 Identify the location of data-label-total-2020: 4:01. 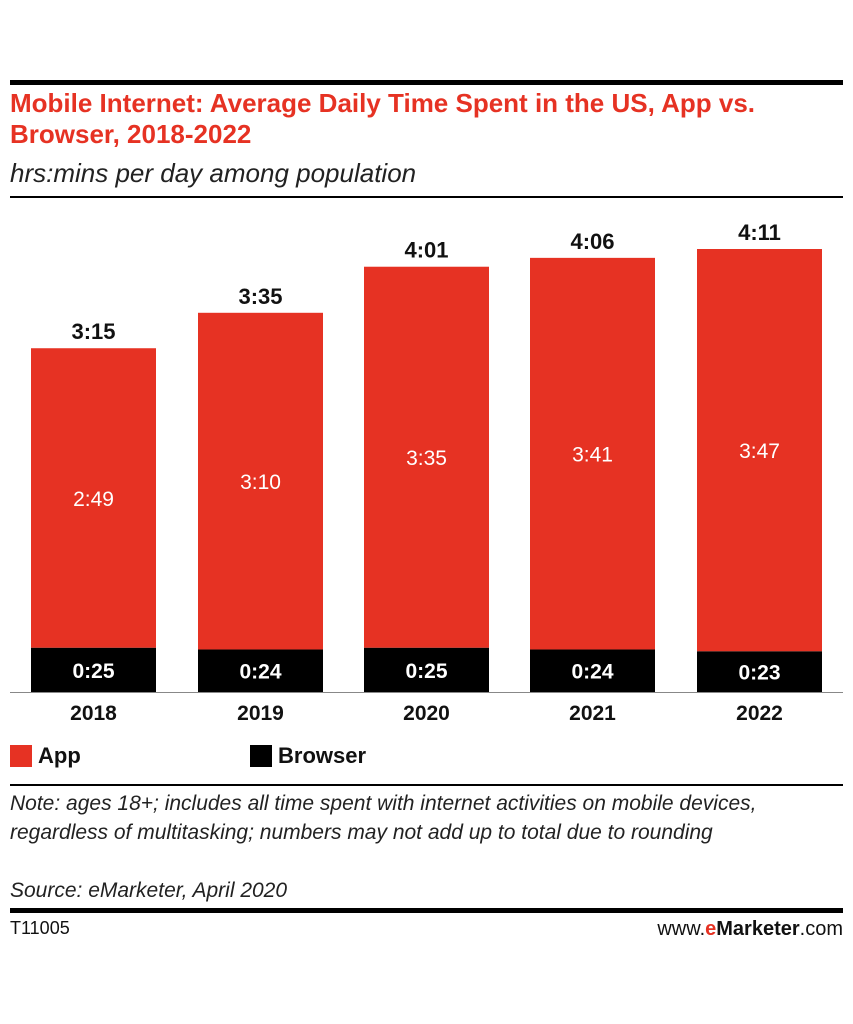
(426, 250).